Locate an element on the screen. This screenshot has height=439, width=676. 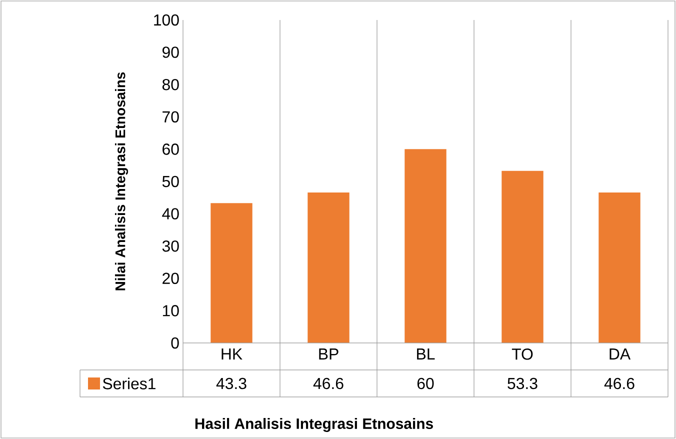
data-label: 53.3 is located at coordinates (523, 384).